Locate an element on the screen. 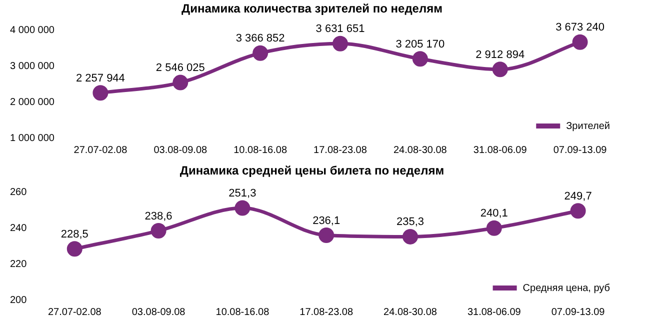 The width and height of the screenshot is (650, 325). y-tick-label: 1 000 000 is located at coordinates (32, 138).